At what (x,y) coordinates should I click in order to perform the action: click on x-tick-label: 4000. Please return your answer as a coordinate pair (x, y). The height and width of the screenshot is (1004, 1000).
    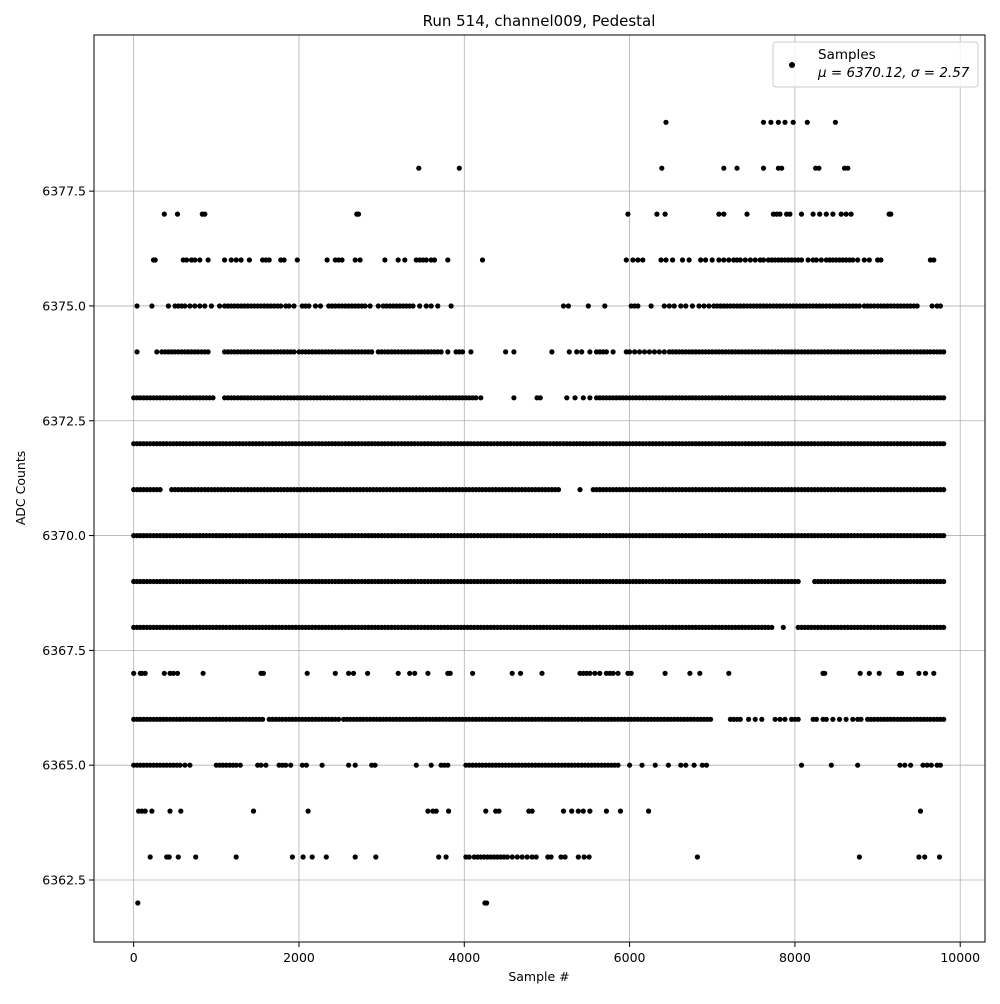
    Looking at the image, I should click on (464, 957).